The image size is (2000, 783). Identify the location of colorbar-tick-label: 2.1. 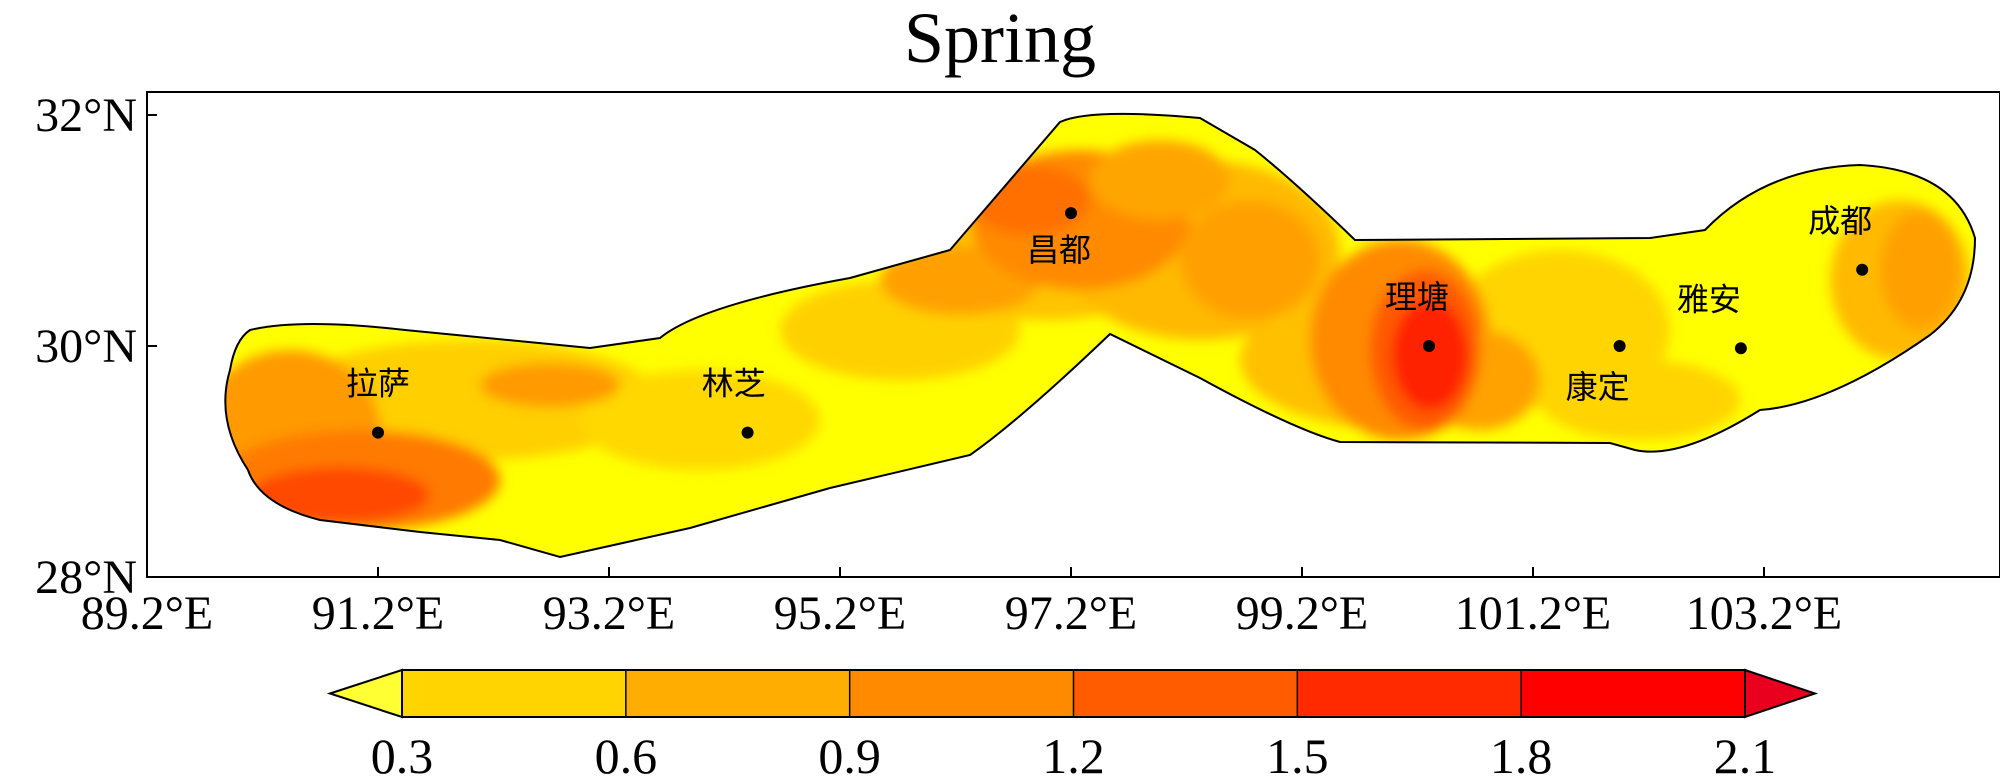
(1745, 755).